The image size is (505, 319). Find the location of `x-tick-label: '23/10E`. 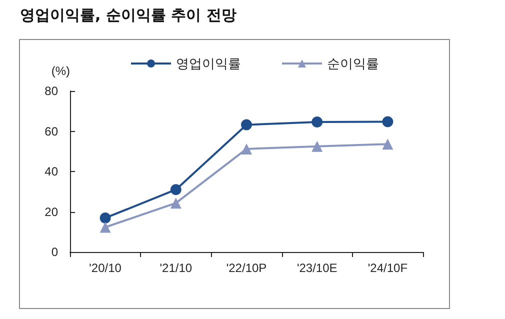

x-tick-label: '23/10E is located at coordinates (317, 268).